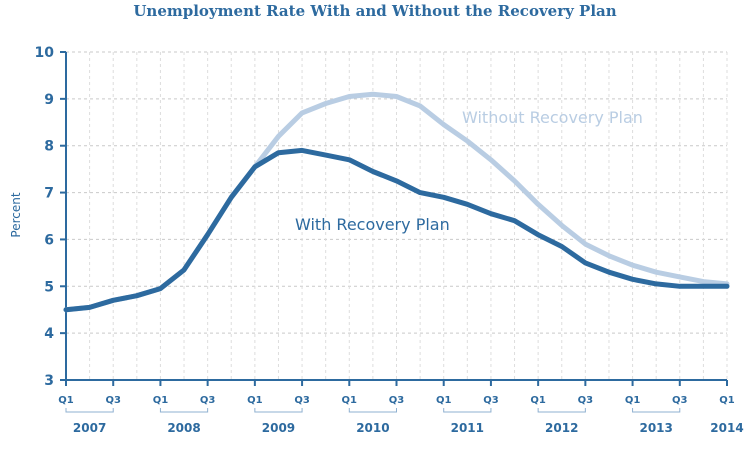 This screenshot has width=750, height=450. What do you see at coordinates (467, 428) in the screenshot?
I see `year-label: 2011` at bounding box center [467, 428].